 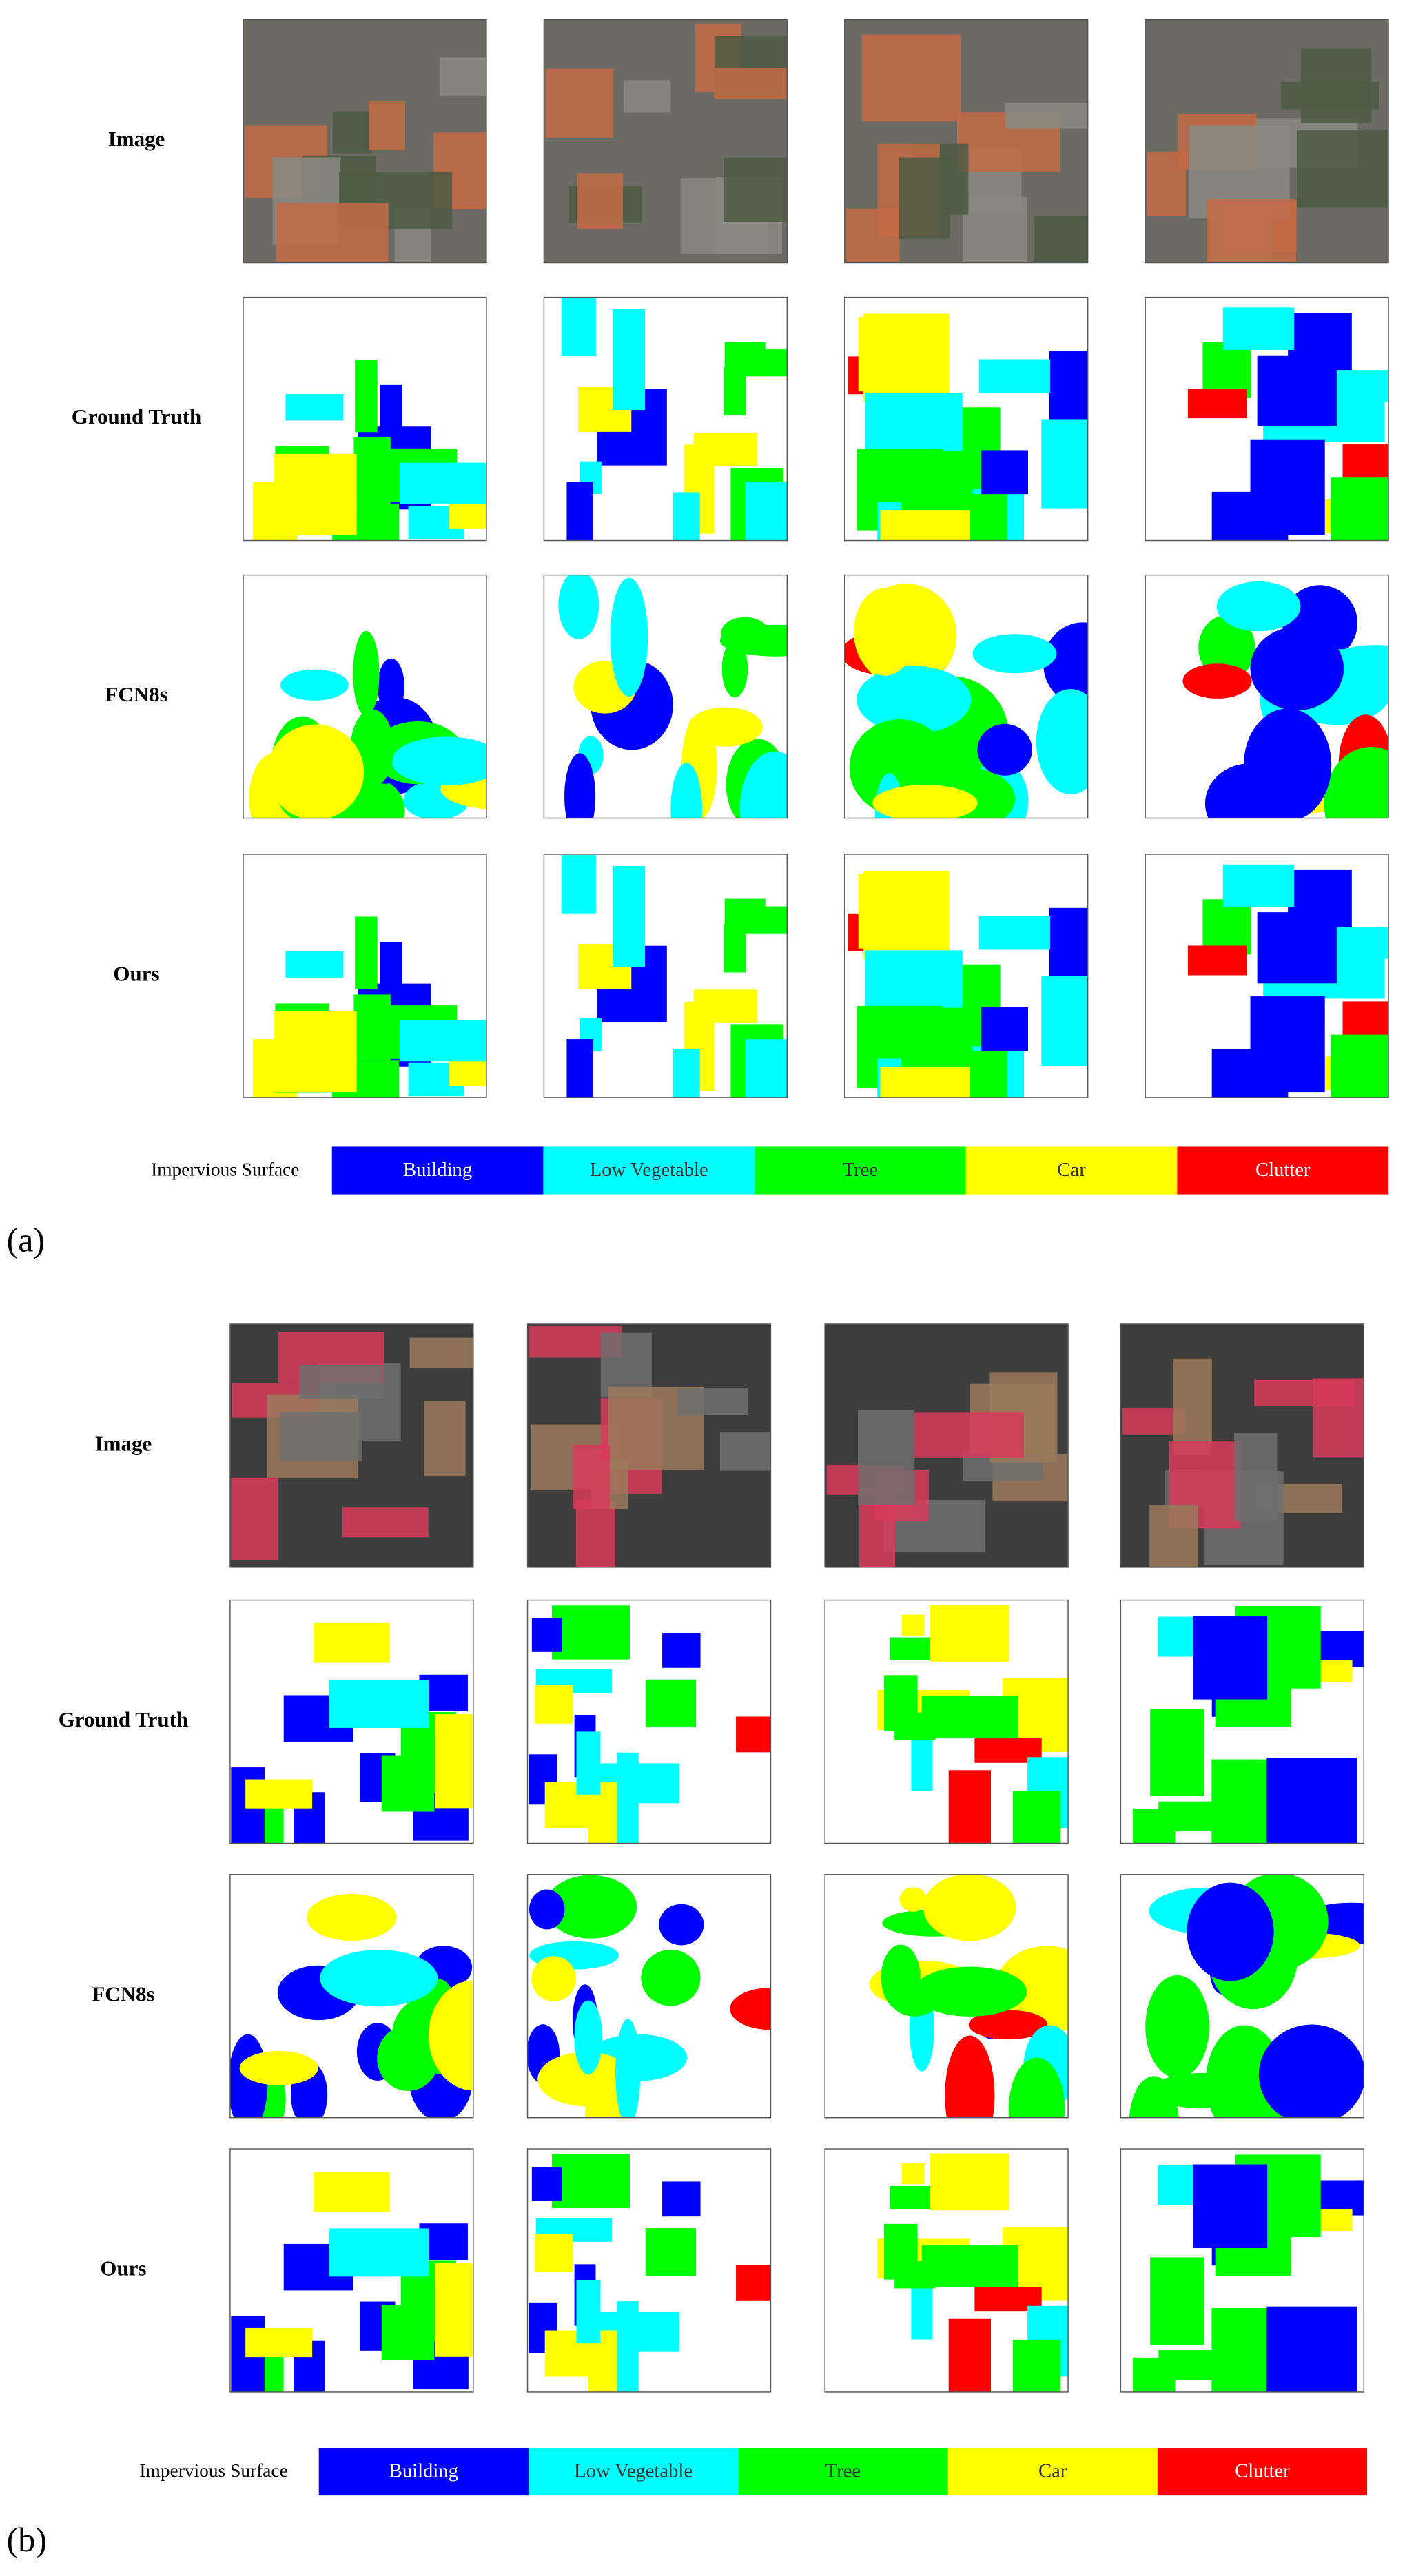 What do you see at coordinates (136, 974) in the screenshot?
I see `row-label: Ours` at bounding box center [136, 974].